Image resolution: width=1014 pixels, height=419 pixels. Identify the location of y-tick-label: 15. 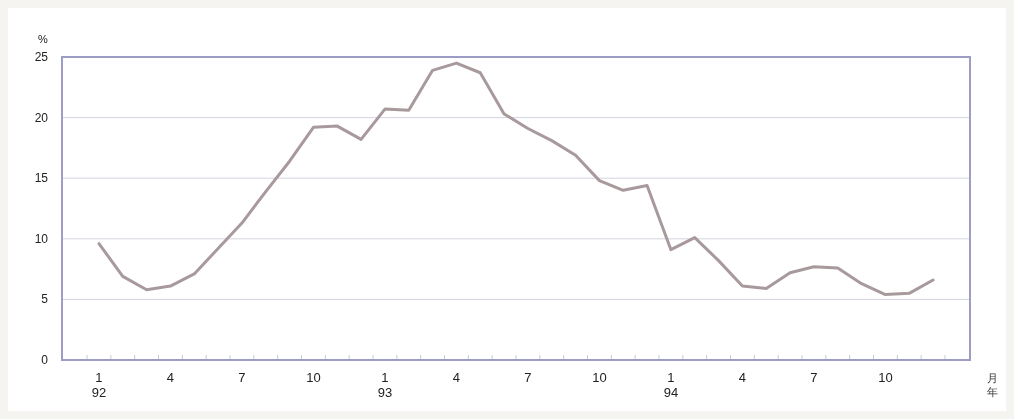
(41, 178).